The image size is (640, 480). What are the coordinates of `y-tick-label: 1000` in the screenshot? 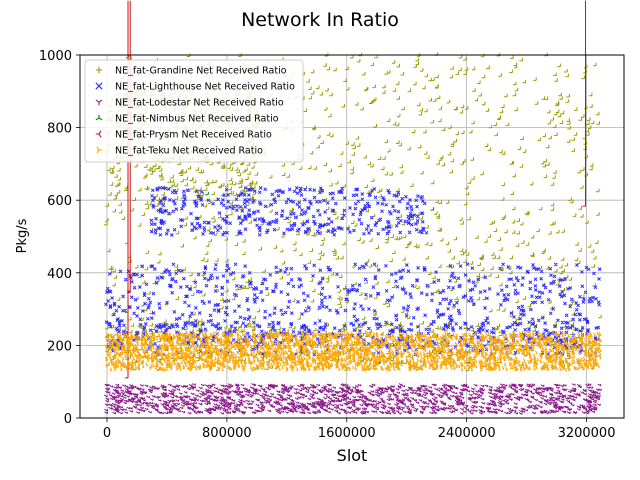 It's located at (55, 56).